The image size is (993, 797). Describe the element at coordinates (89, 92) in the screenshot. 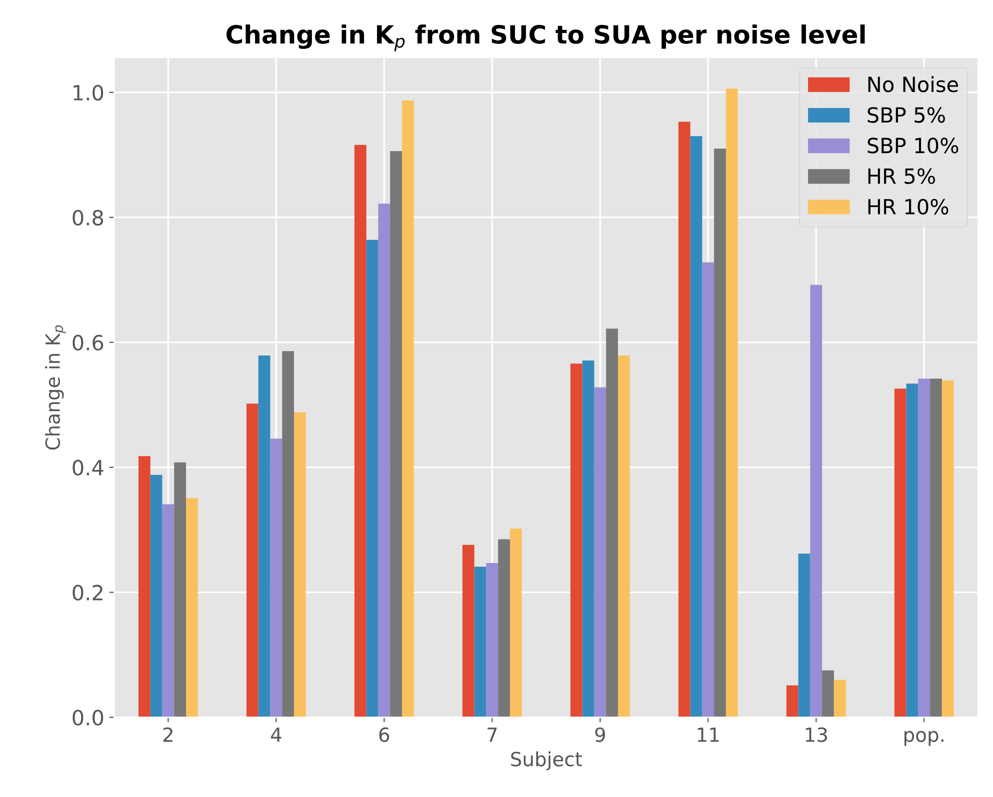

I see `y-tick-label: 1.0` at that location.